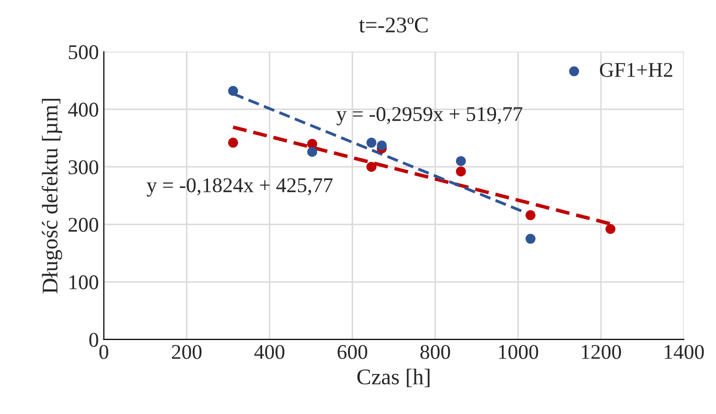 This screenshot has width=716, height=414. I want to click on x-tick-label: 1400, so click(684, 352).